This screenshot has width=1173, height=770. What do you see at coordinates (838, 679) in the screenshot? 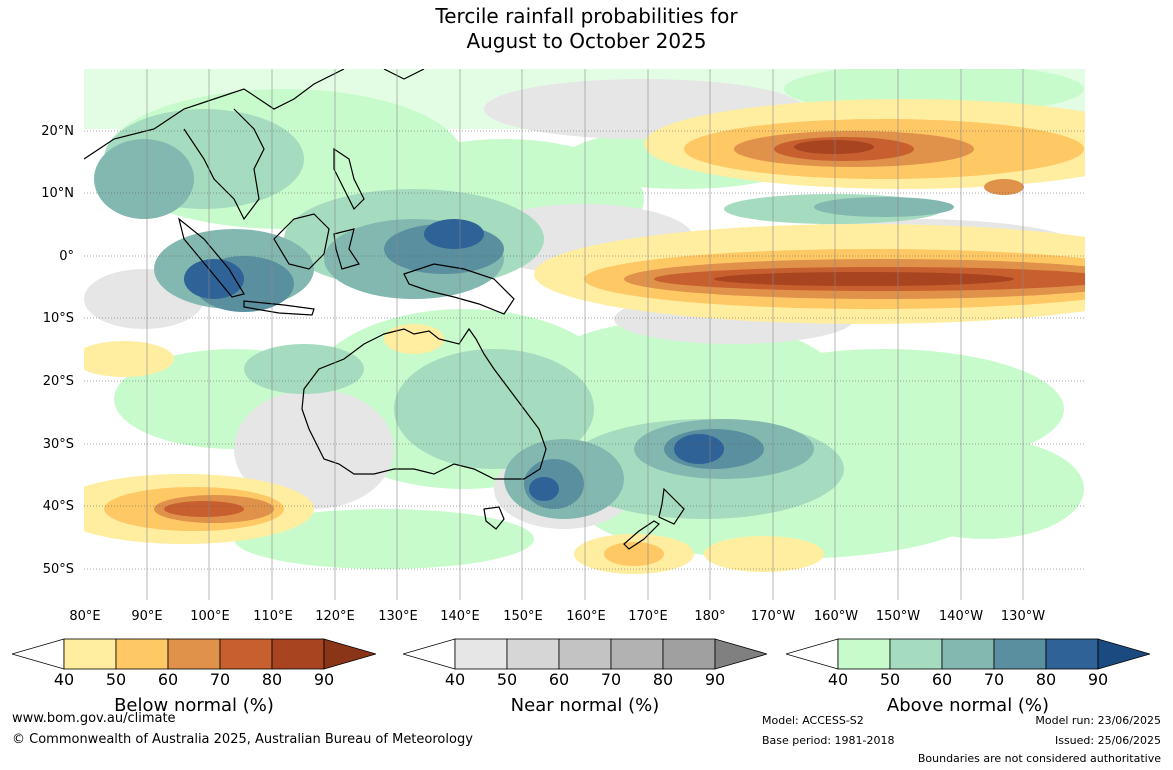
I see `legend-above-tick: 40` at bounding box center [838, 679].